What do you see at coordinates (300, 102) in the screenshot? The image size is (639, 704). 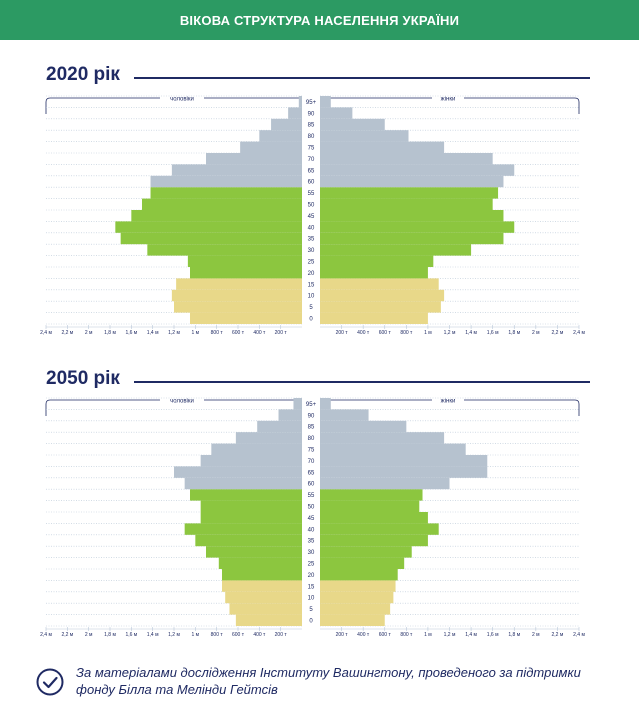 I see `bar-men-95+` at bounding box center [300, 102].